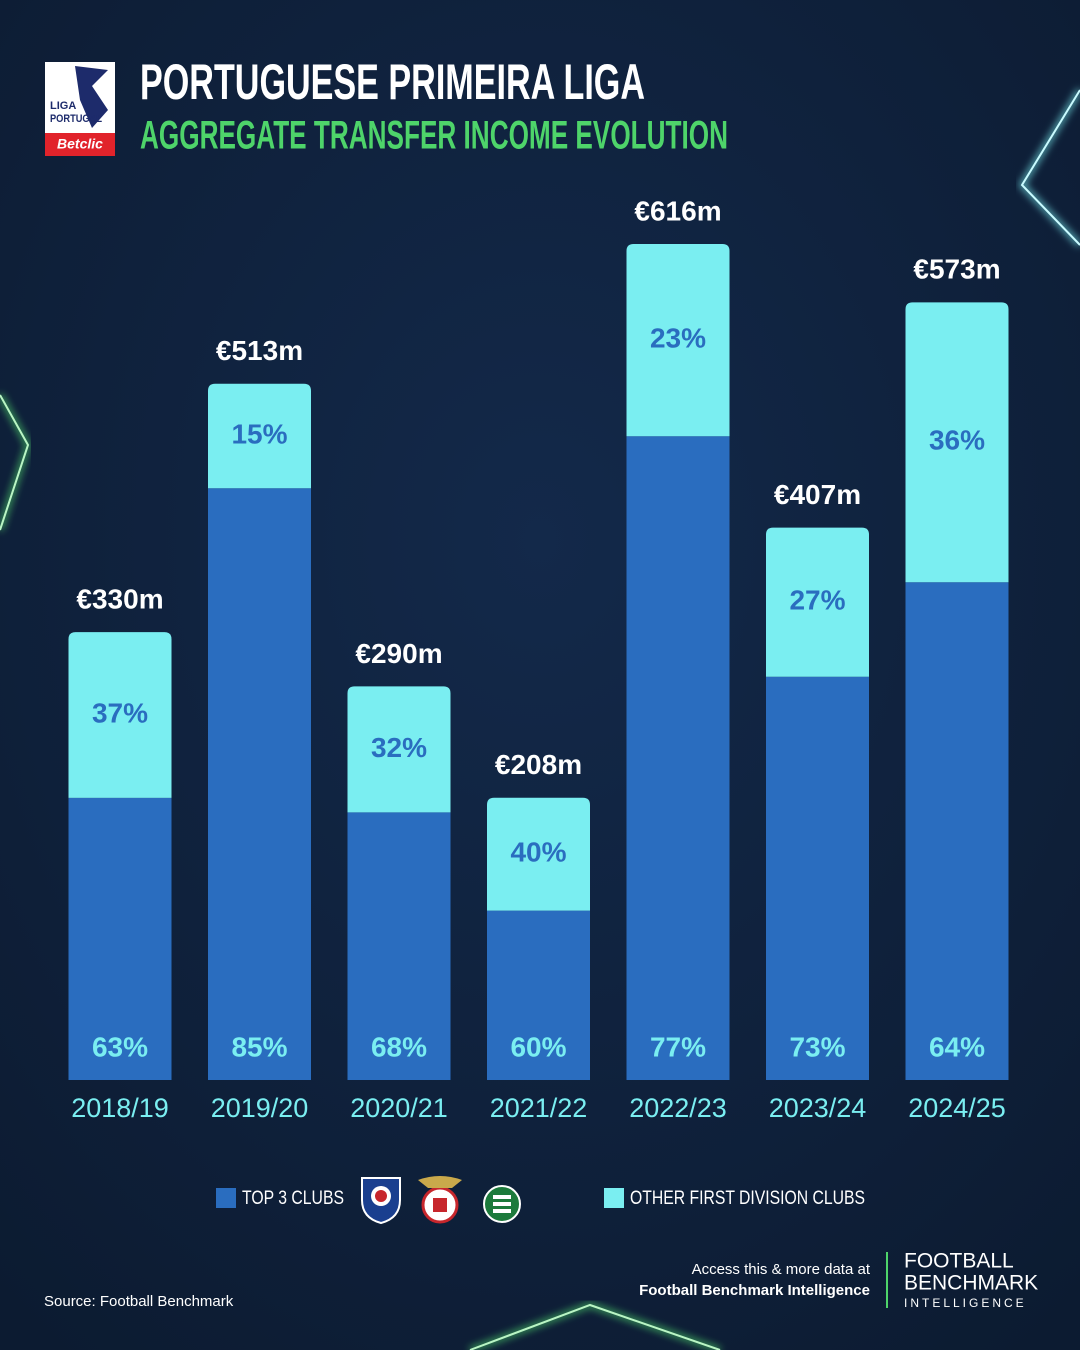 The width and height of the screenshot is (1080, 1350). I want to click on legend-label: TOP 3 CLUBS, so click(293, 1198).